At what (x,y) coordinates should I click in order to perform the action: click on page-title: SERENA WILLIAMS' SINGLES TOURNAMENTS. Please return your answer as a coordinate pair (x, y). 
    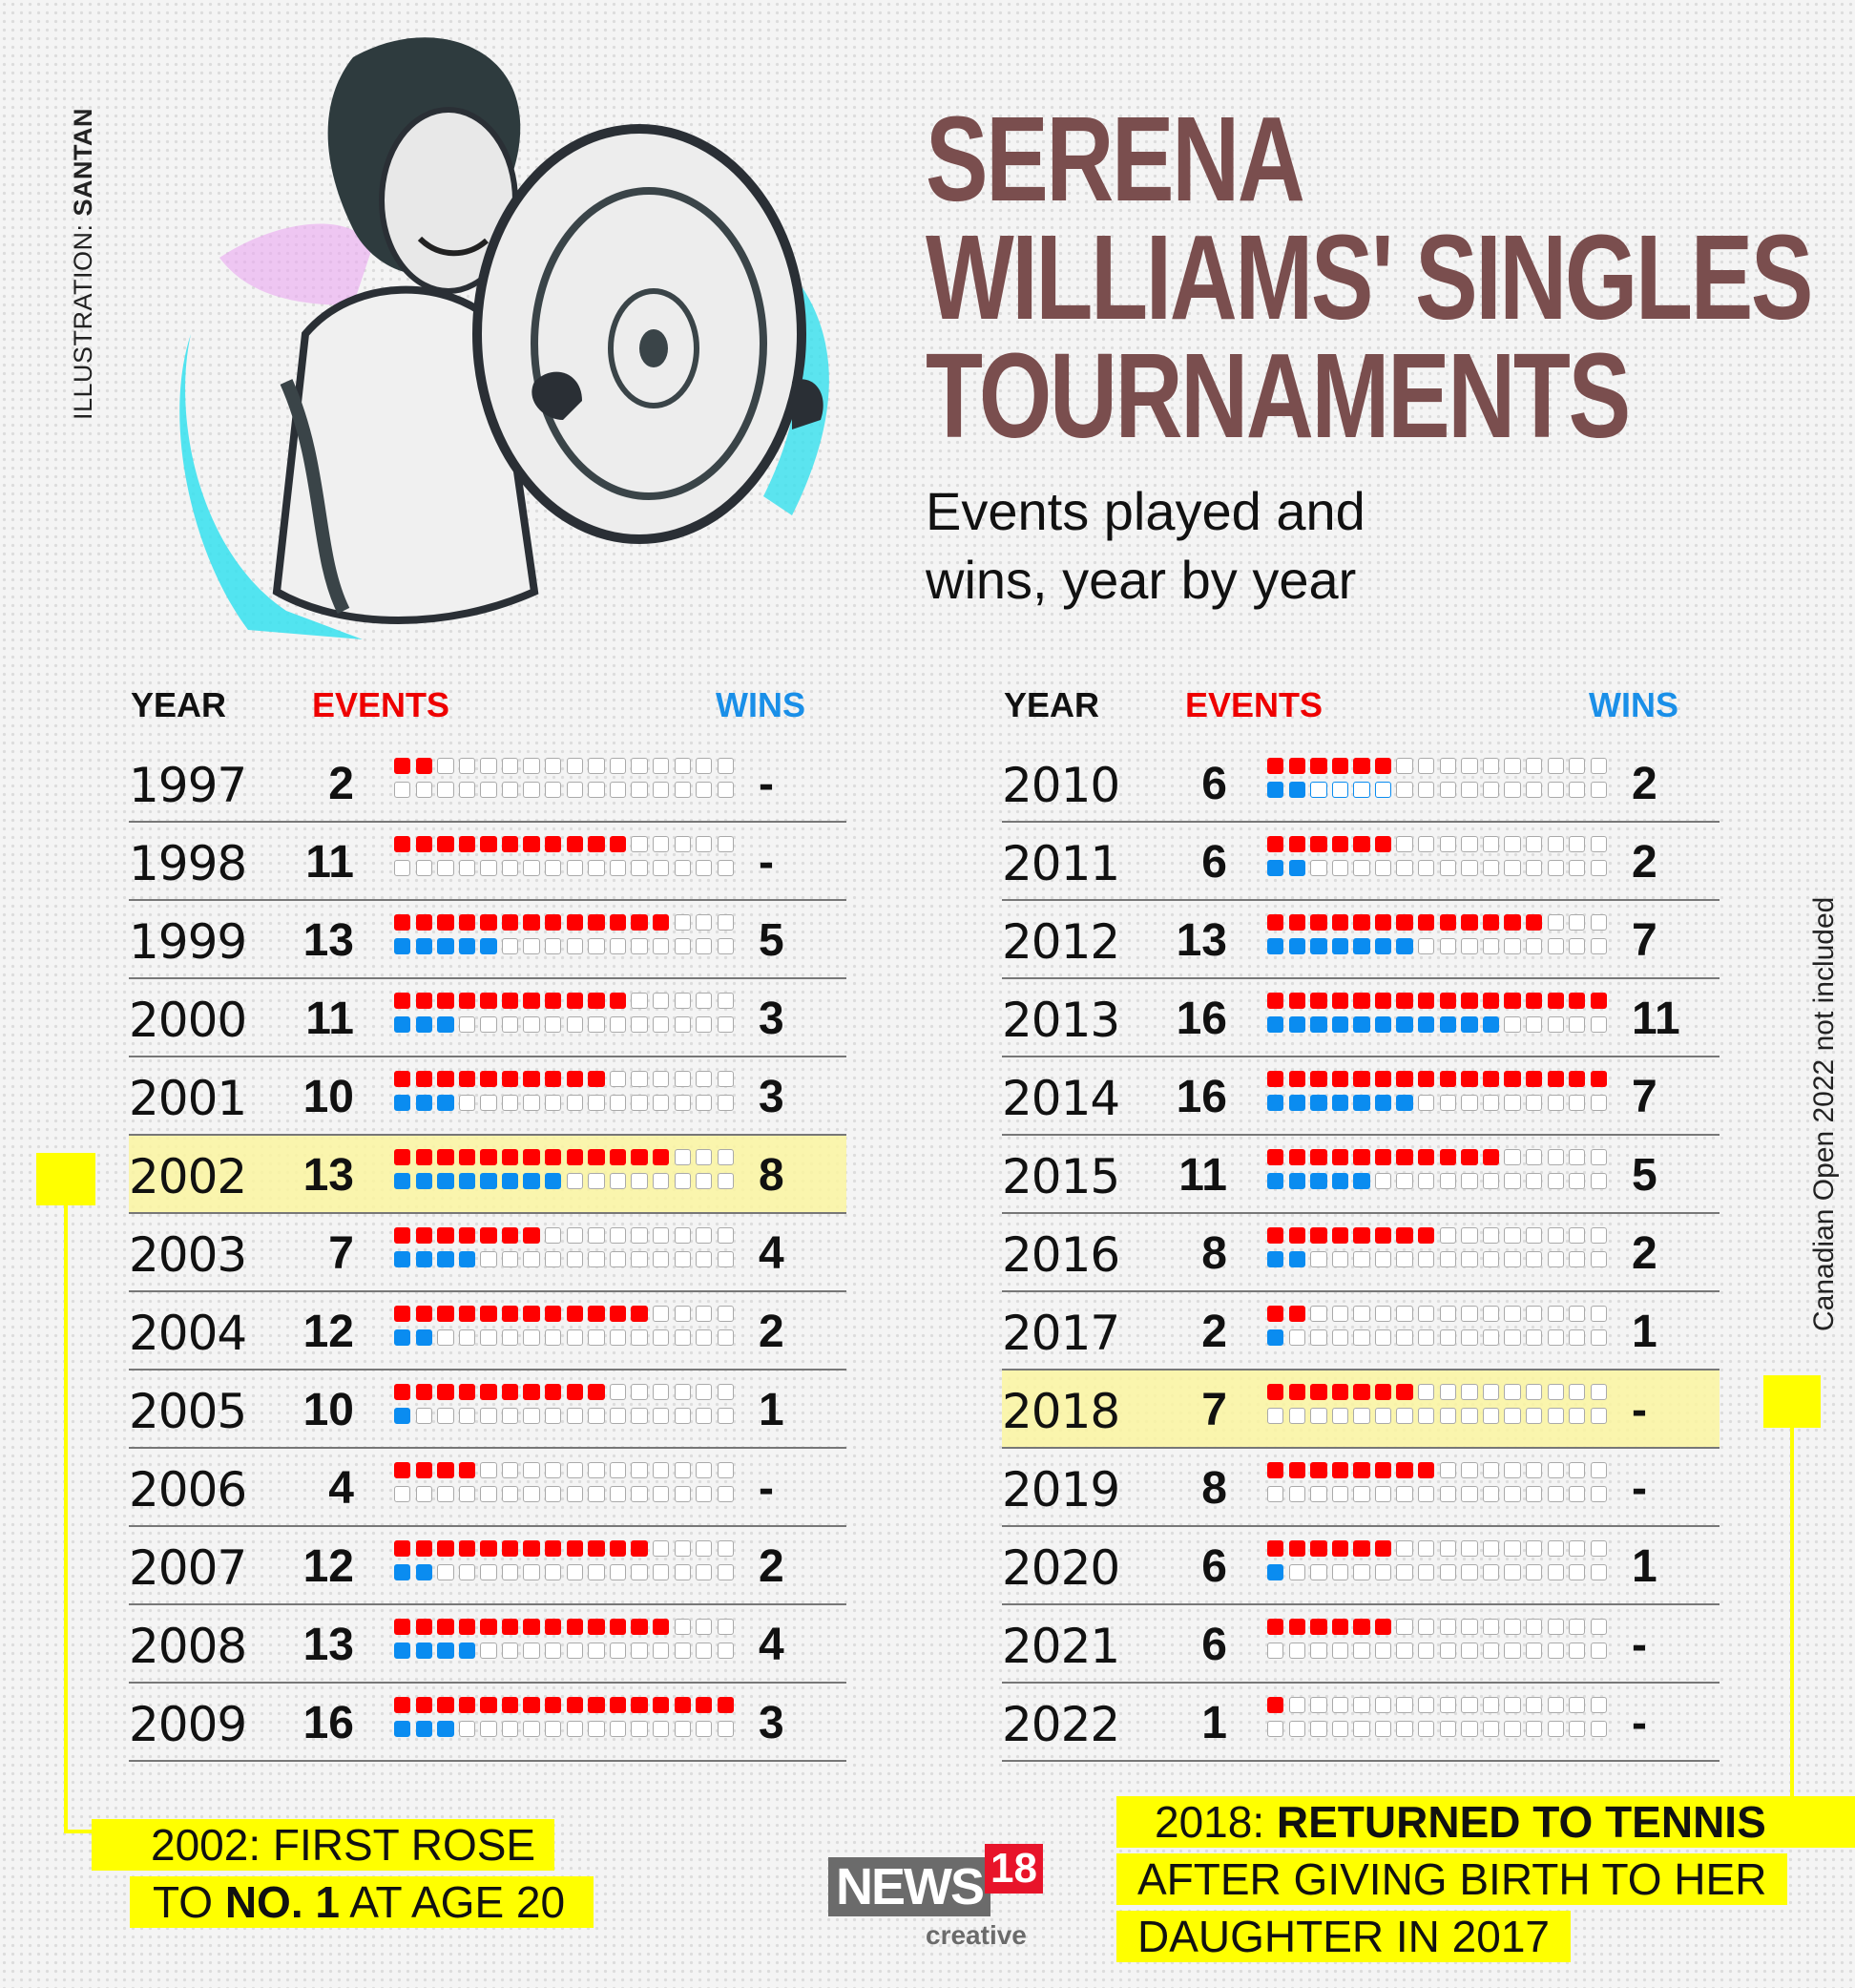
    Looking at the image, I should click on (1369, 277).